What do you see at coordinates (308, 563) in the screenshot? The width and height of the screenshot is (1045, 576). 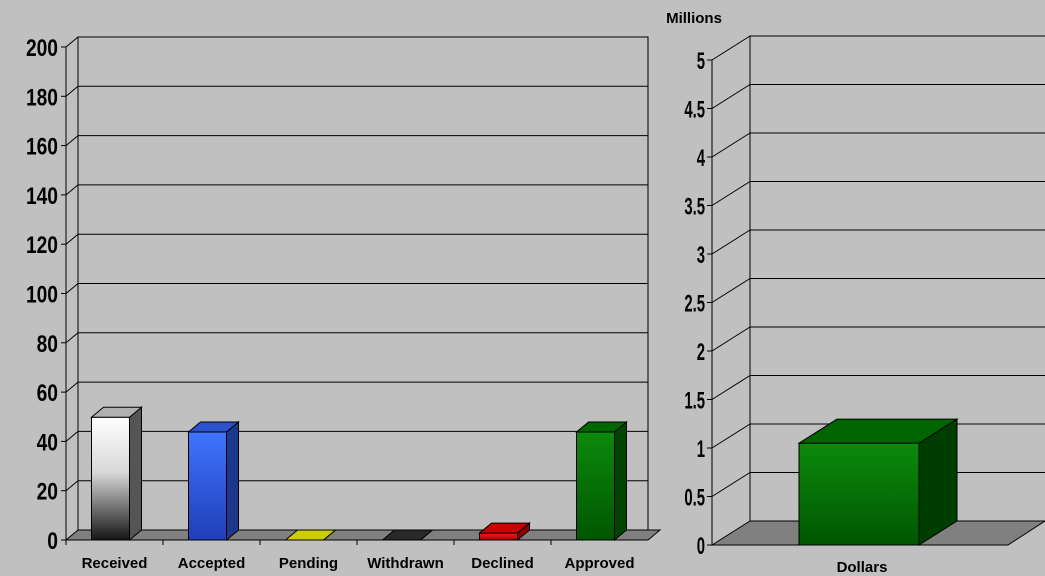 I see `x-tick-label: Pending` at bounding box center [308, 563].